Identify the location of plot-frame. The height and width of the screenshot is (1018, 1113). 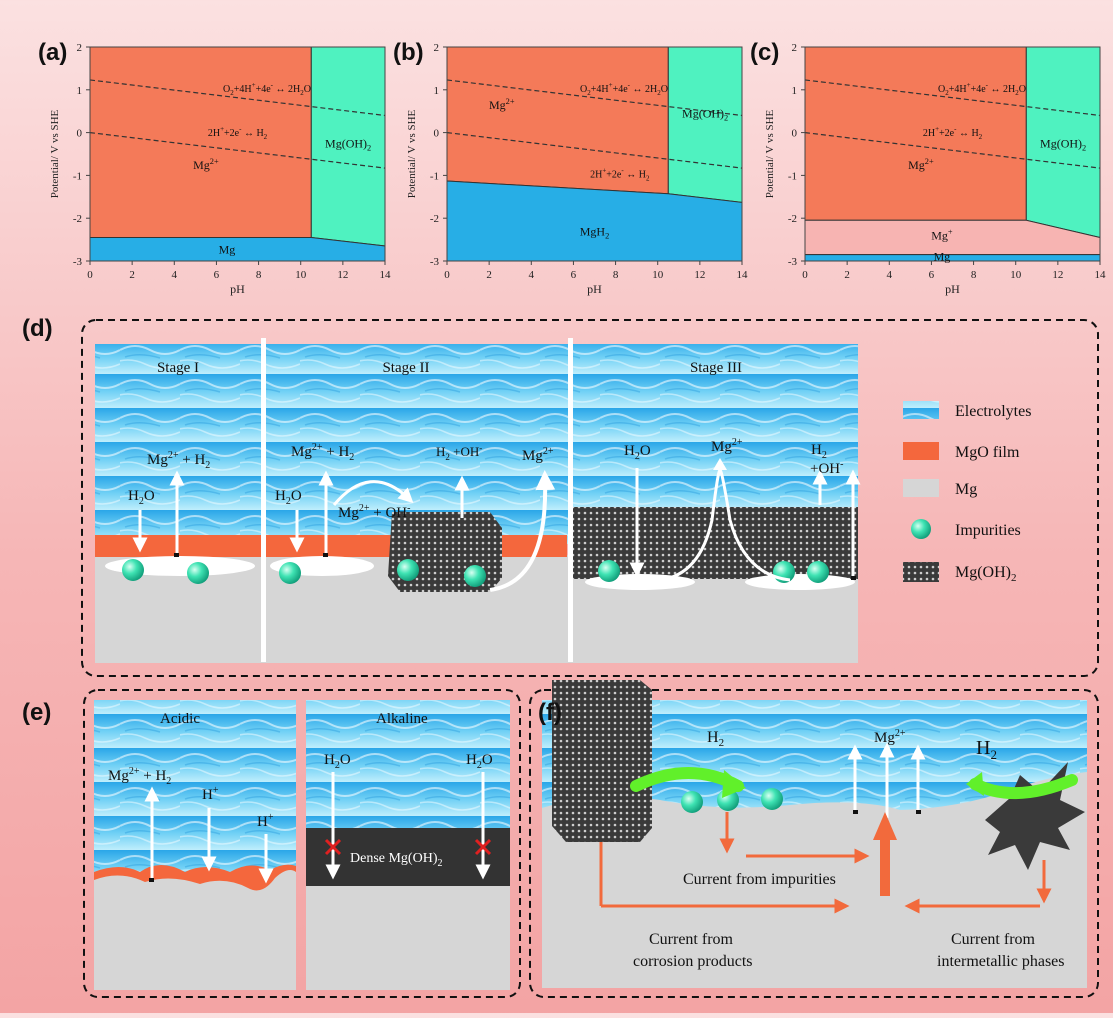
(594, 154).